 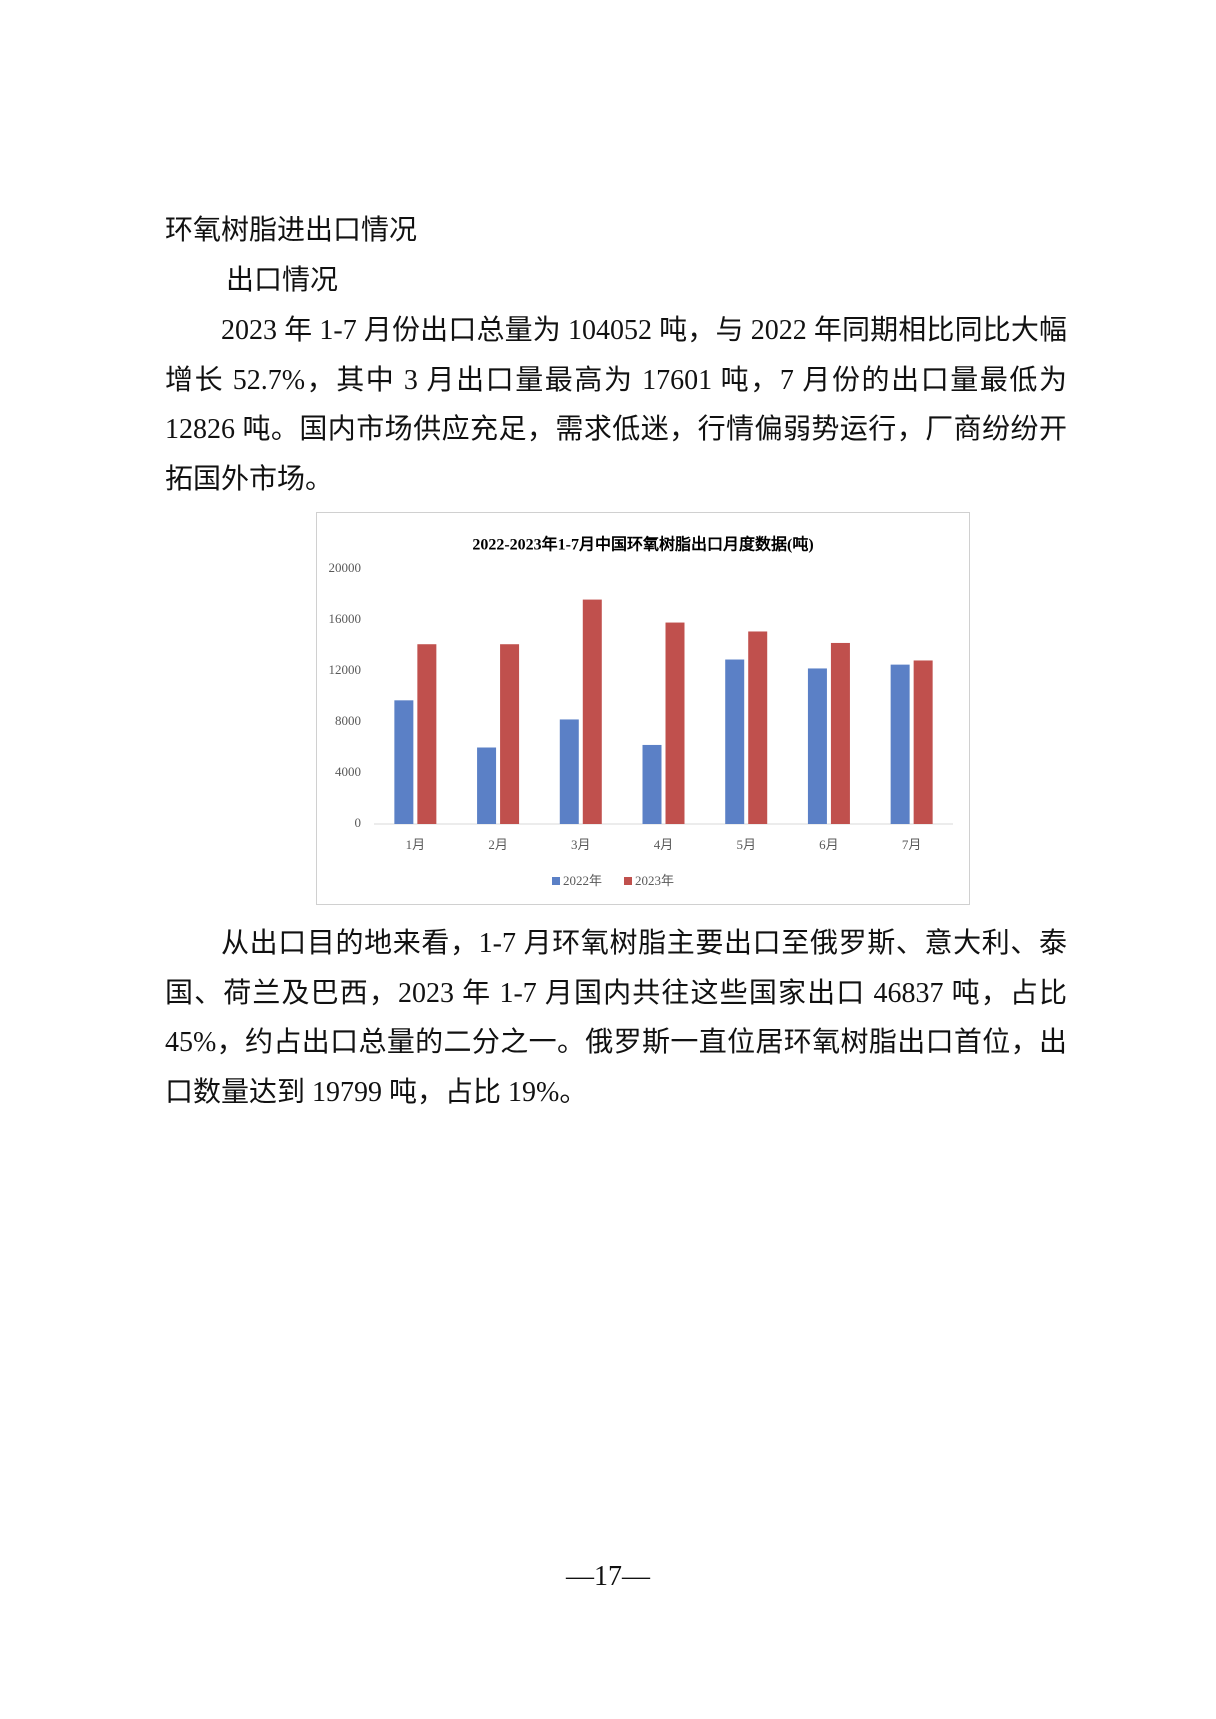 I want to click on subheading: 出口情况, so click(x=282, y=280).